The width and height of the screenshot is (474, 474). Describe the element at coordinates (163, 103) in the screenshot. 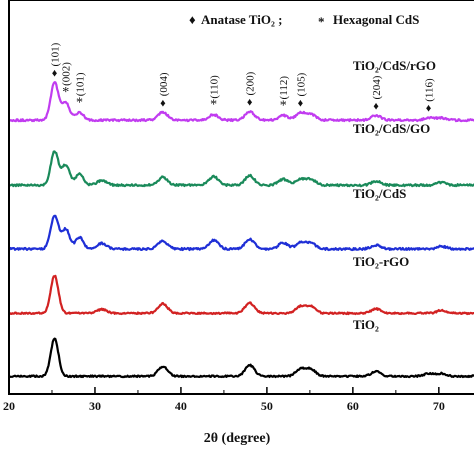

I see `peak-marker-3: ♦` at that location.